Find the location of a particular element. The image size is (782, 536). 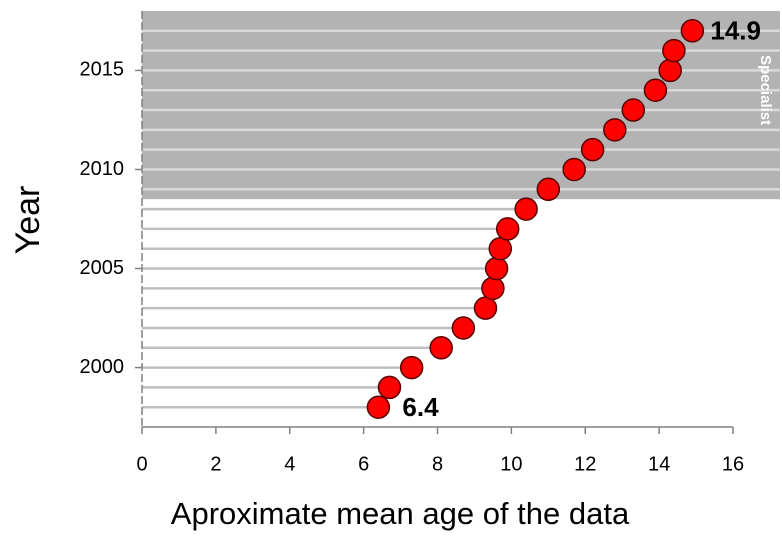

y-tick-label: 2005 is located at coordinates (102, 268).